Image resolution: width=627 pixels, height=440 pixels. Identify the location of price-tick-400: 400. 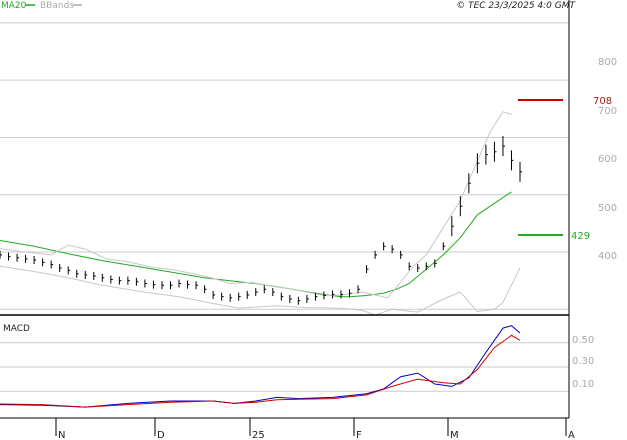
(607, 256).